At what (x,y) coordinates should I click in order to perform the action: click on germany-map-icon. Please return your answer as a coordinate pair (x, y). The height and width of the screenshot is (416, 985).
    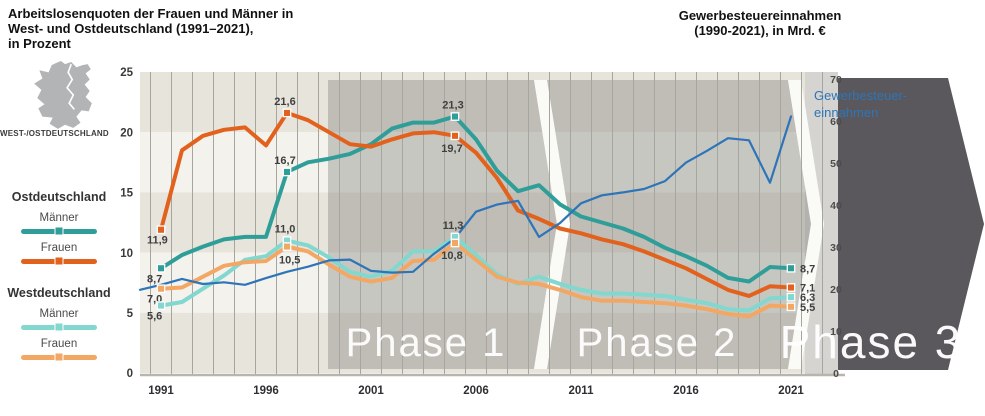
    Looking at the image, I should click on (63, 95).